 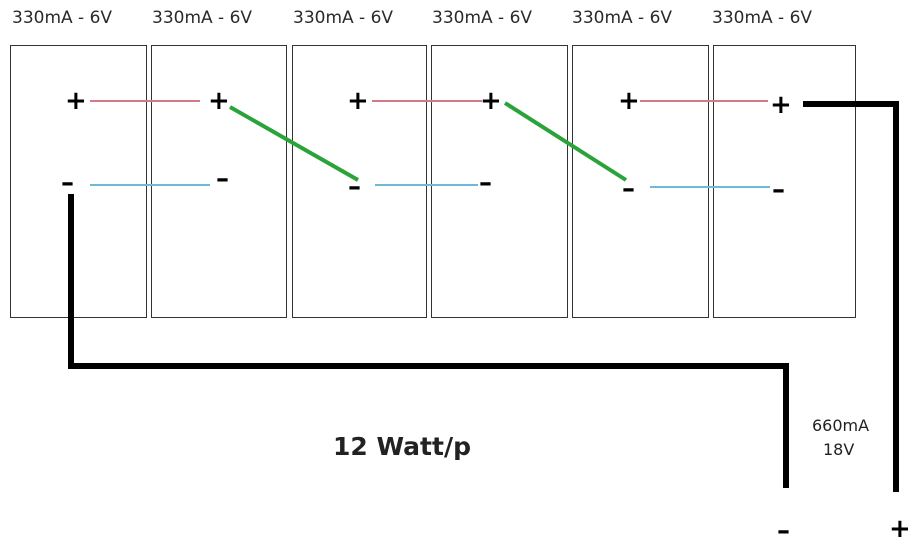 What do you see at coordinates (358, 101) in the screenshot?
I see `panel-3-plus: +` at bounding box center [358, 101].